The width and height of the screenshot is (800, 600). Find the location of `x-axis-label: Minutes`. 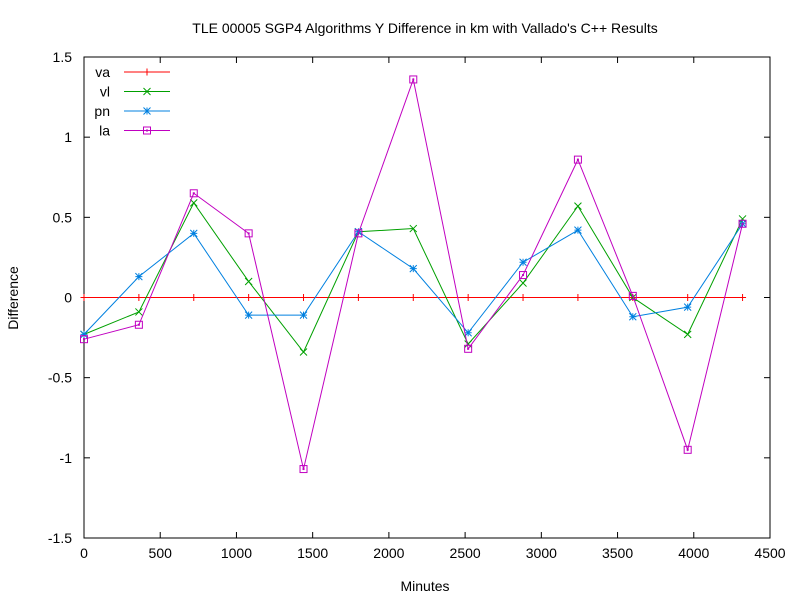

x-axis-label: Minutes is located at coordinates (424, 586).